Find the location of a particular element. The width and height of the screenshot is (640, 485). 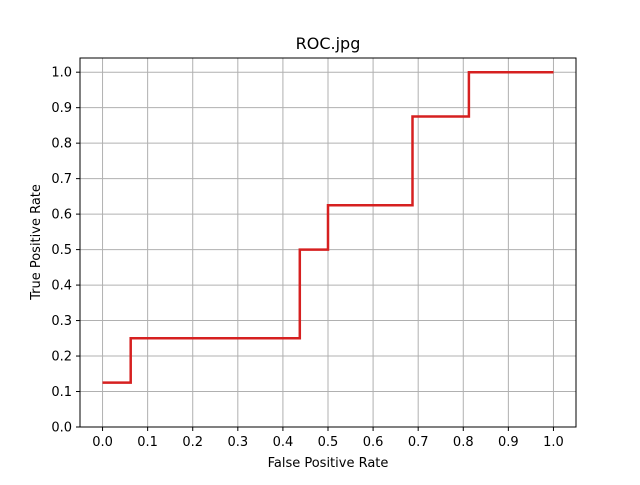

x-axis-label: False Positive Rate is located at coordinates (328, 463).